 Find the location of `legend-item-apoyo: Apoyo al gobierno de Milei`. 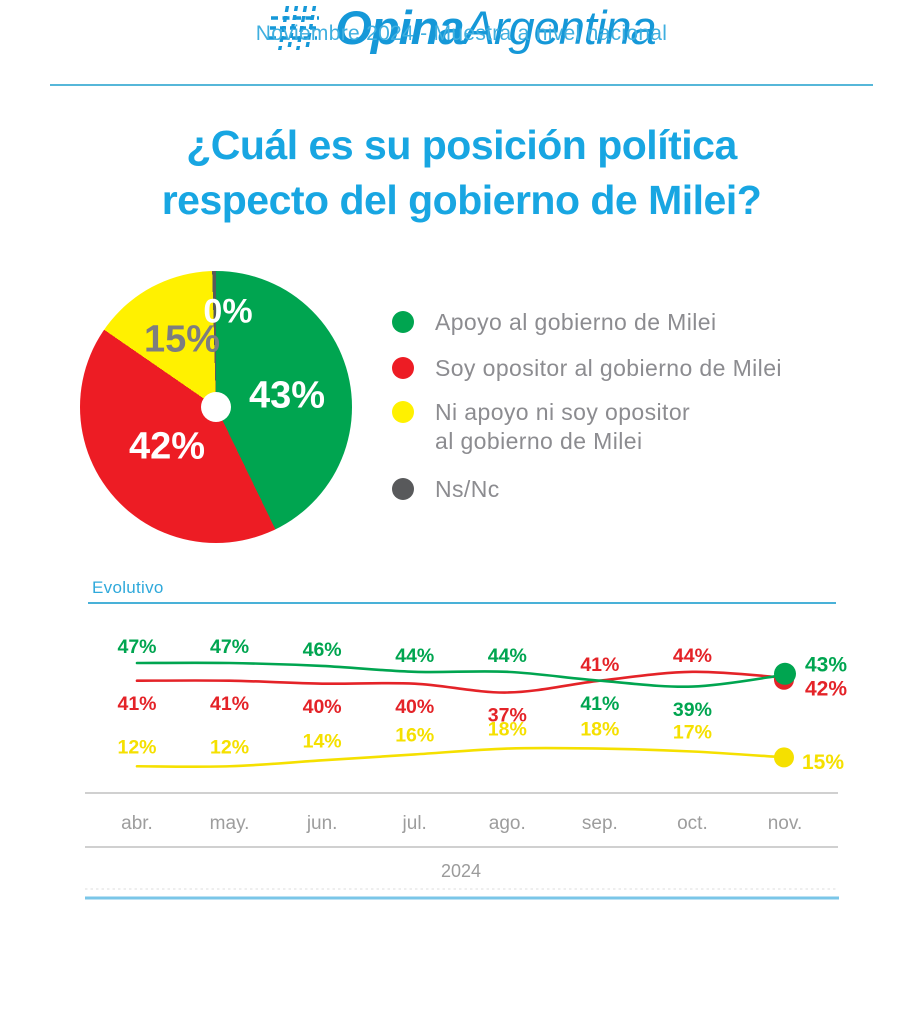

legend-item-apoyo: Apoyo al gobierno de Milei is located at coordinates (554, 322).